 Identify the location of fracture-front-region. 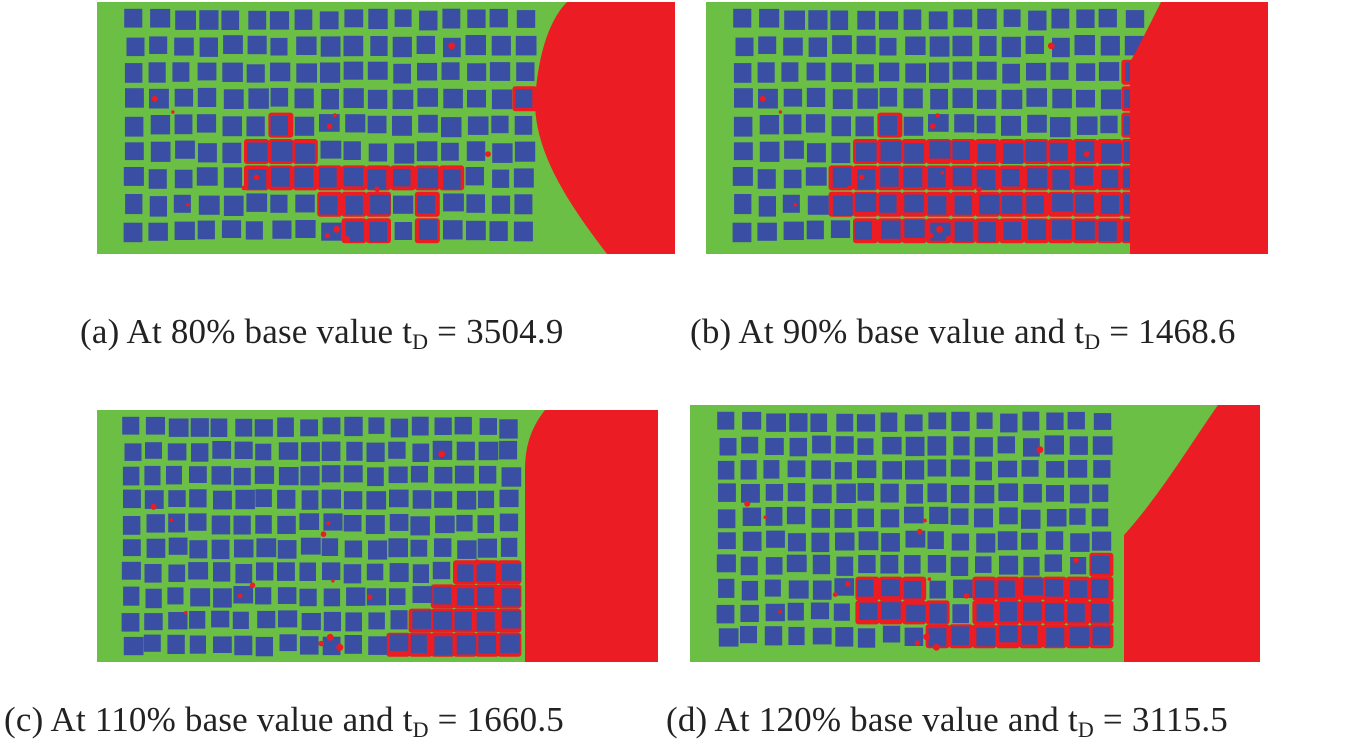
(1192, 533).